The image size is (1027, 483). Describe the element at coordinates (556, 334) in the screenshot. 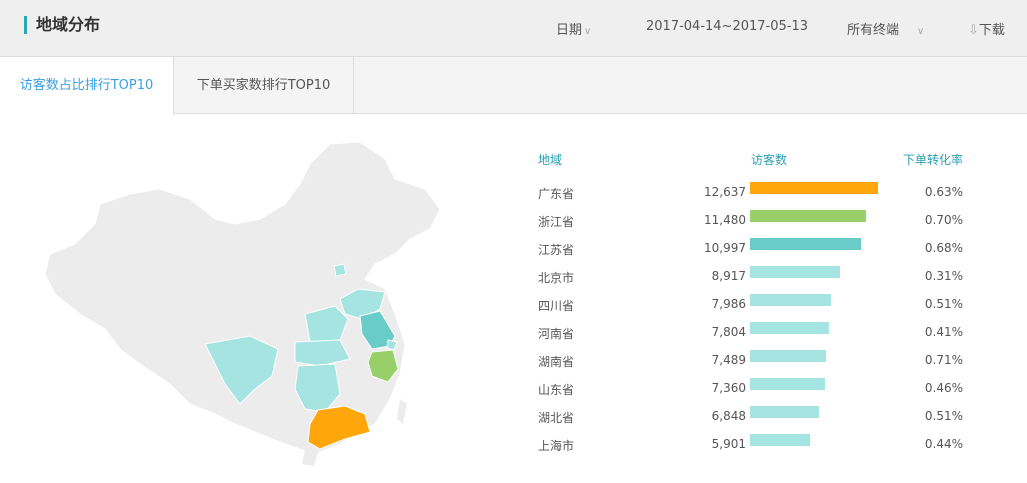

I see `region-name: 河南省` at that location.